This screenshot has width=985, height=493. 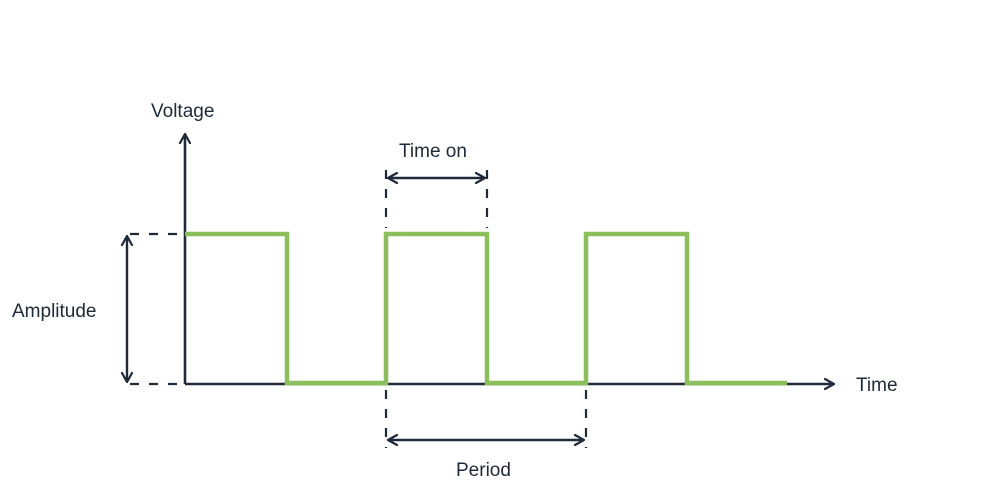 I want to click on time-on-label: Time on, so click(x=433, y=151).